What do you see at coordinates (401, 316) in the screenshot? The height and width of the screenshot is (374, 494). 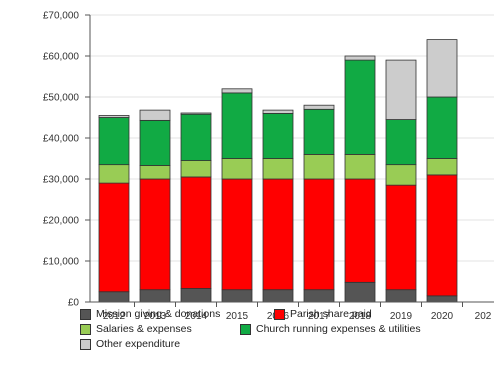 I see `x-tick-label: 2019` at bounding box center [401, 316].